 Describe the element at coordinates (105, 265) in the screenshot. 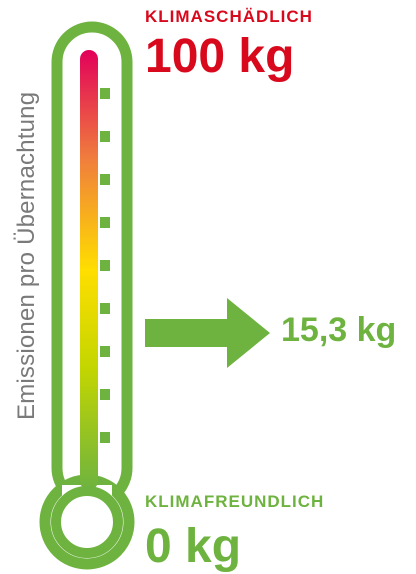

I see `scale-ticks` at that location.